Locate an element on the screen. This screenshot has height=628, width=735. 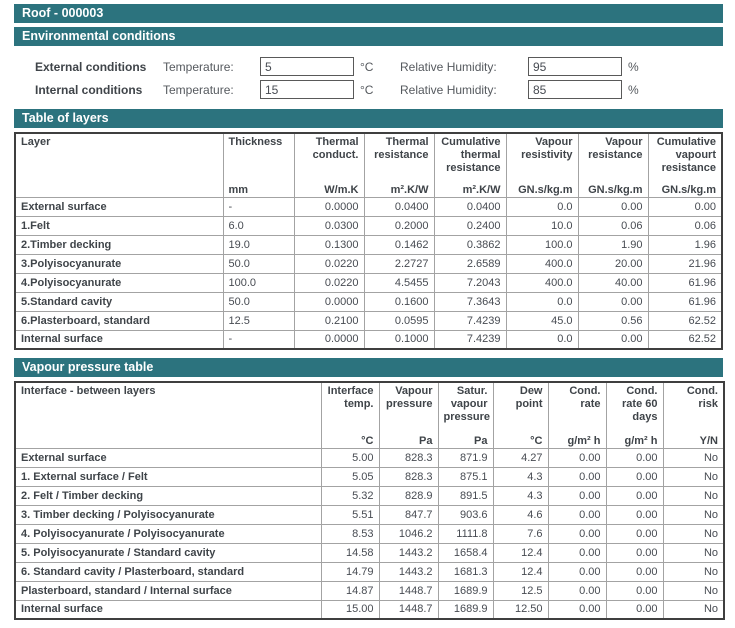
column-header: Layer is located at coordinates (119, 165).